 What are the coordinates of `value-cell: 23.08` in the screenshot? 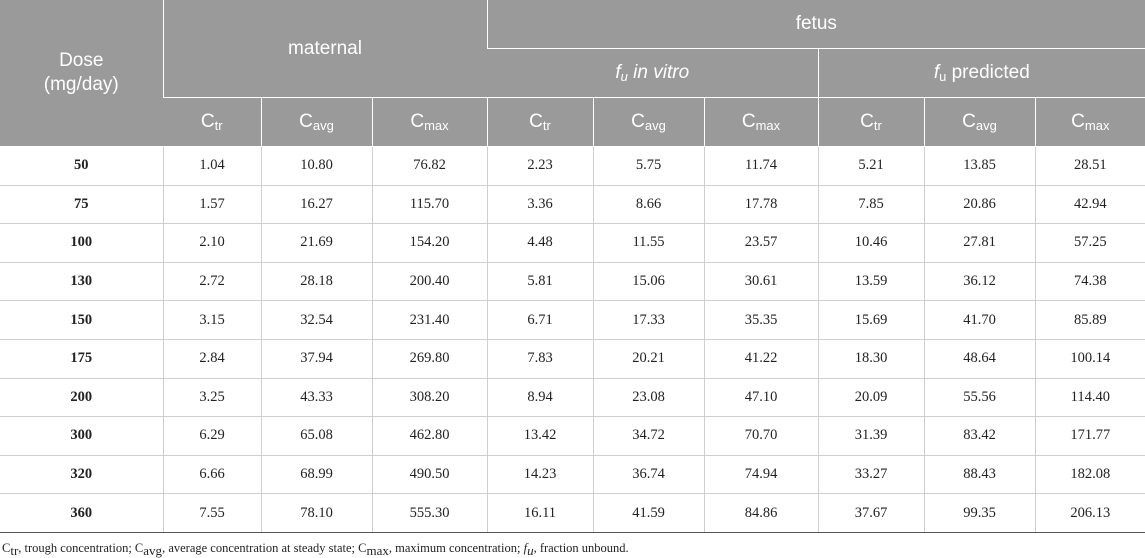 It's located at (648, 397).